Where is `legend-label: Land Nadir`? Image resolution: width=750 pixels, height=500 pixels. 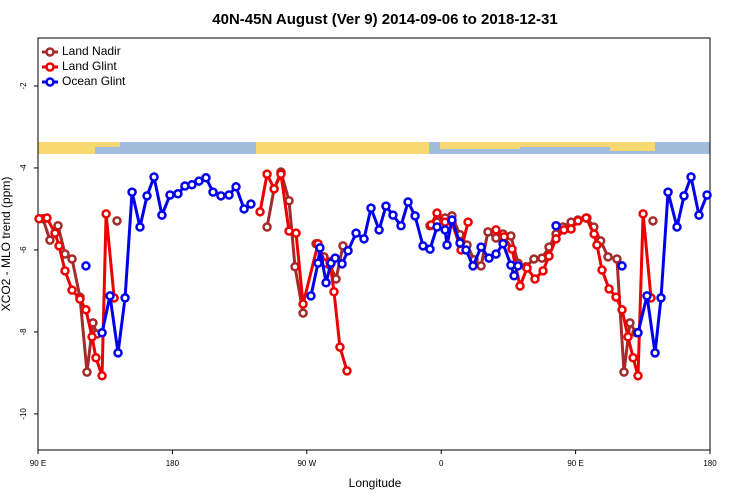 legend-label: Land Nadir is located at coordinates (91, 51).